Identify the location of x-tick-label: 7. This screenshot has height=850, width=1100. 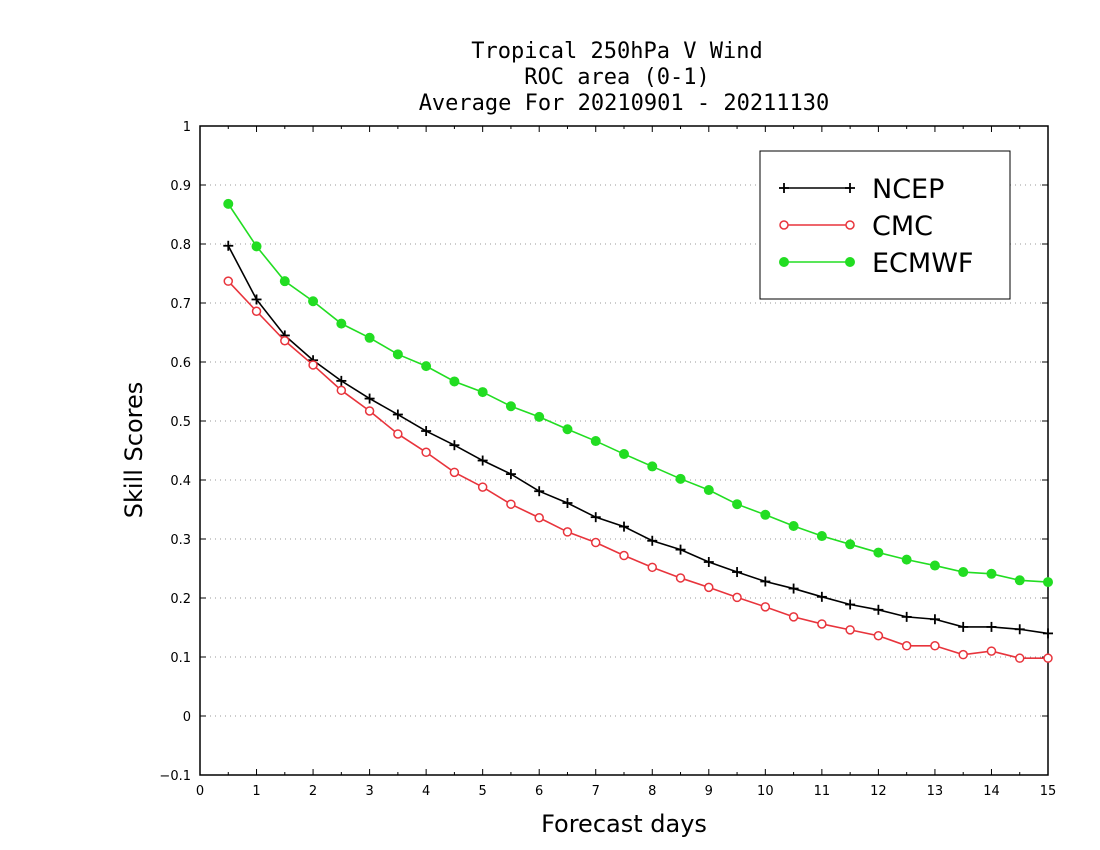
(596, 791).